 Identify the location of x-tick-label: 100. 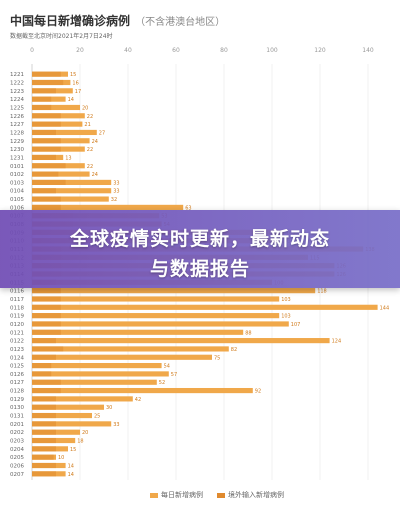
(272, 50).